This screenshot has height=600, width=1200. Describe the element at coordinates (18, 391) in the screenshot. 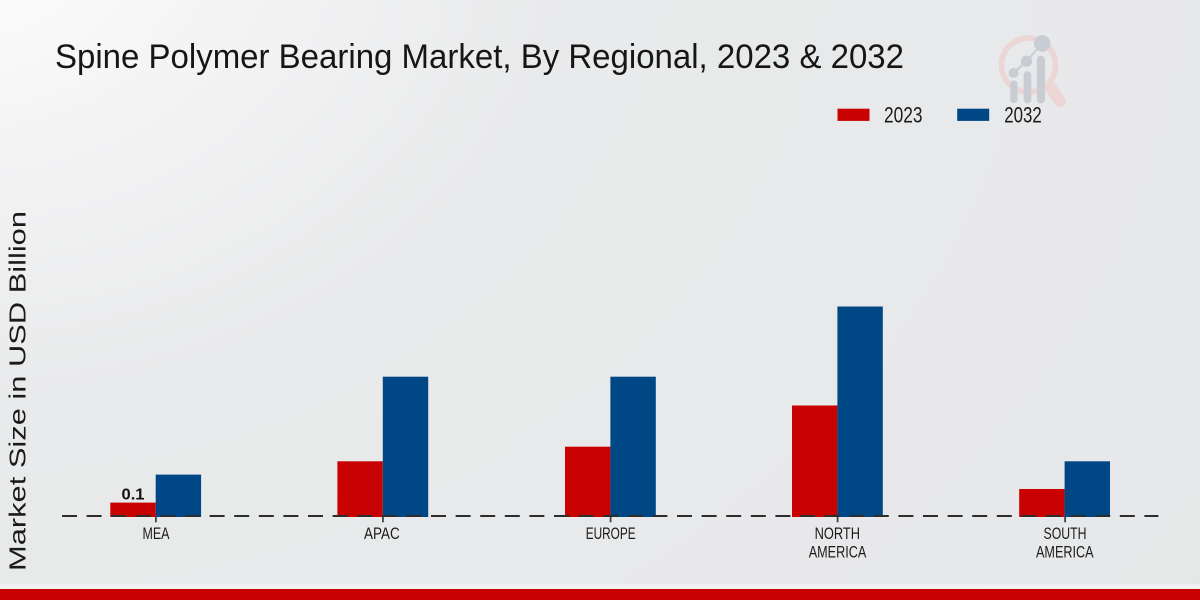

I see `svg-text: Market Size in USD Billion` at that location.